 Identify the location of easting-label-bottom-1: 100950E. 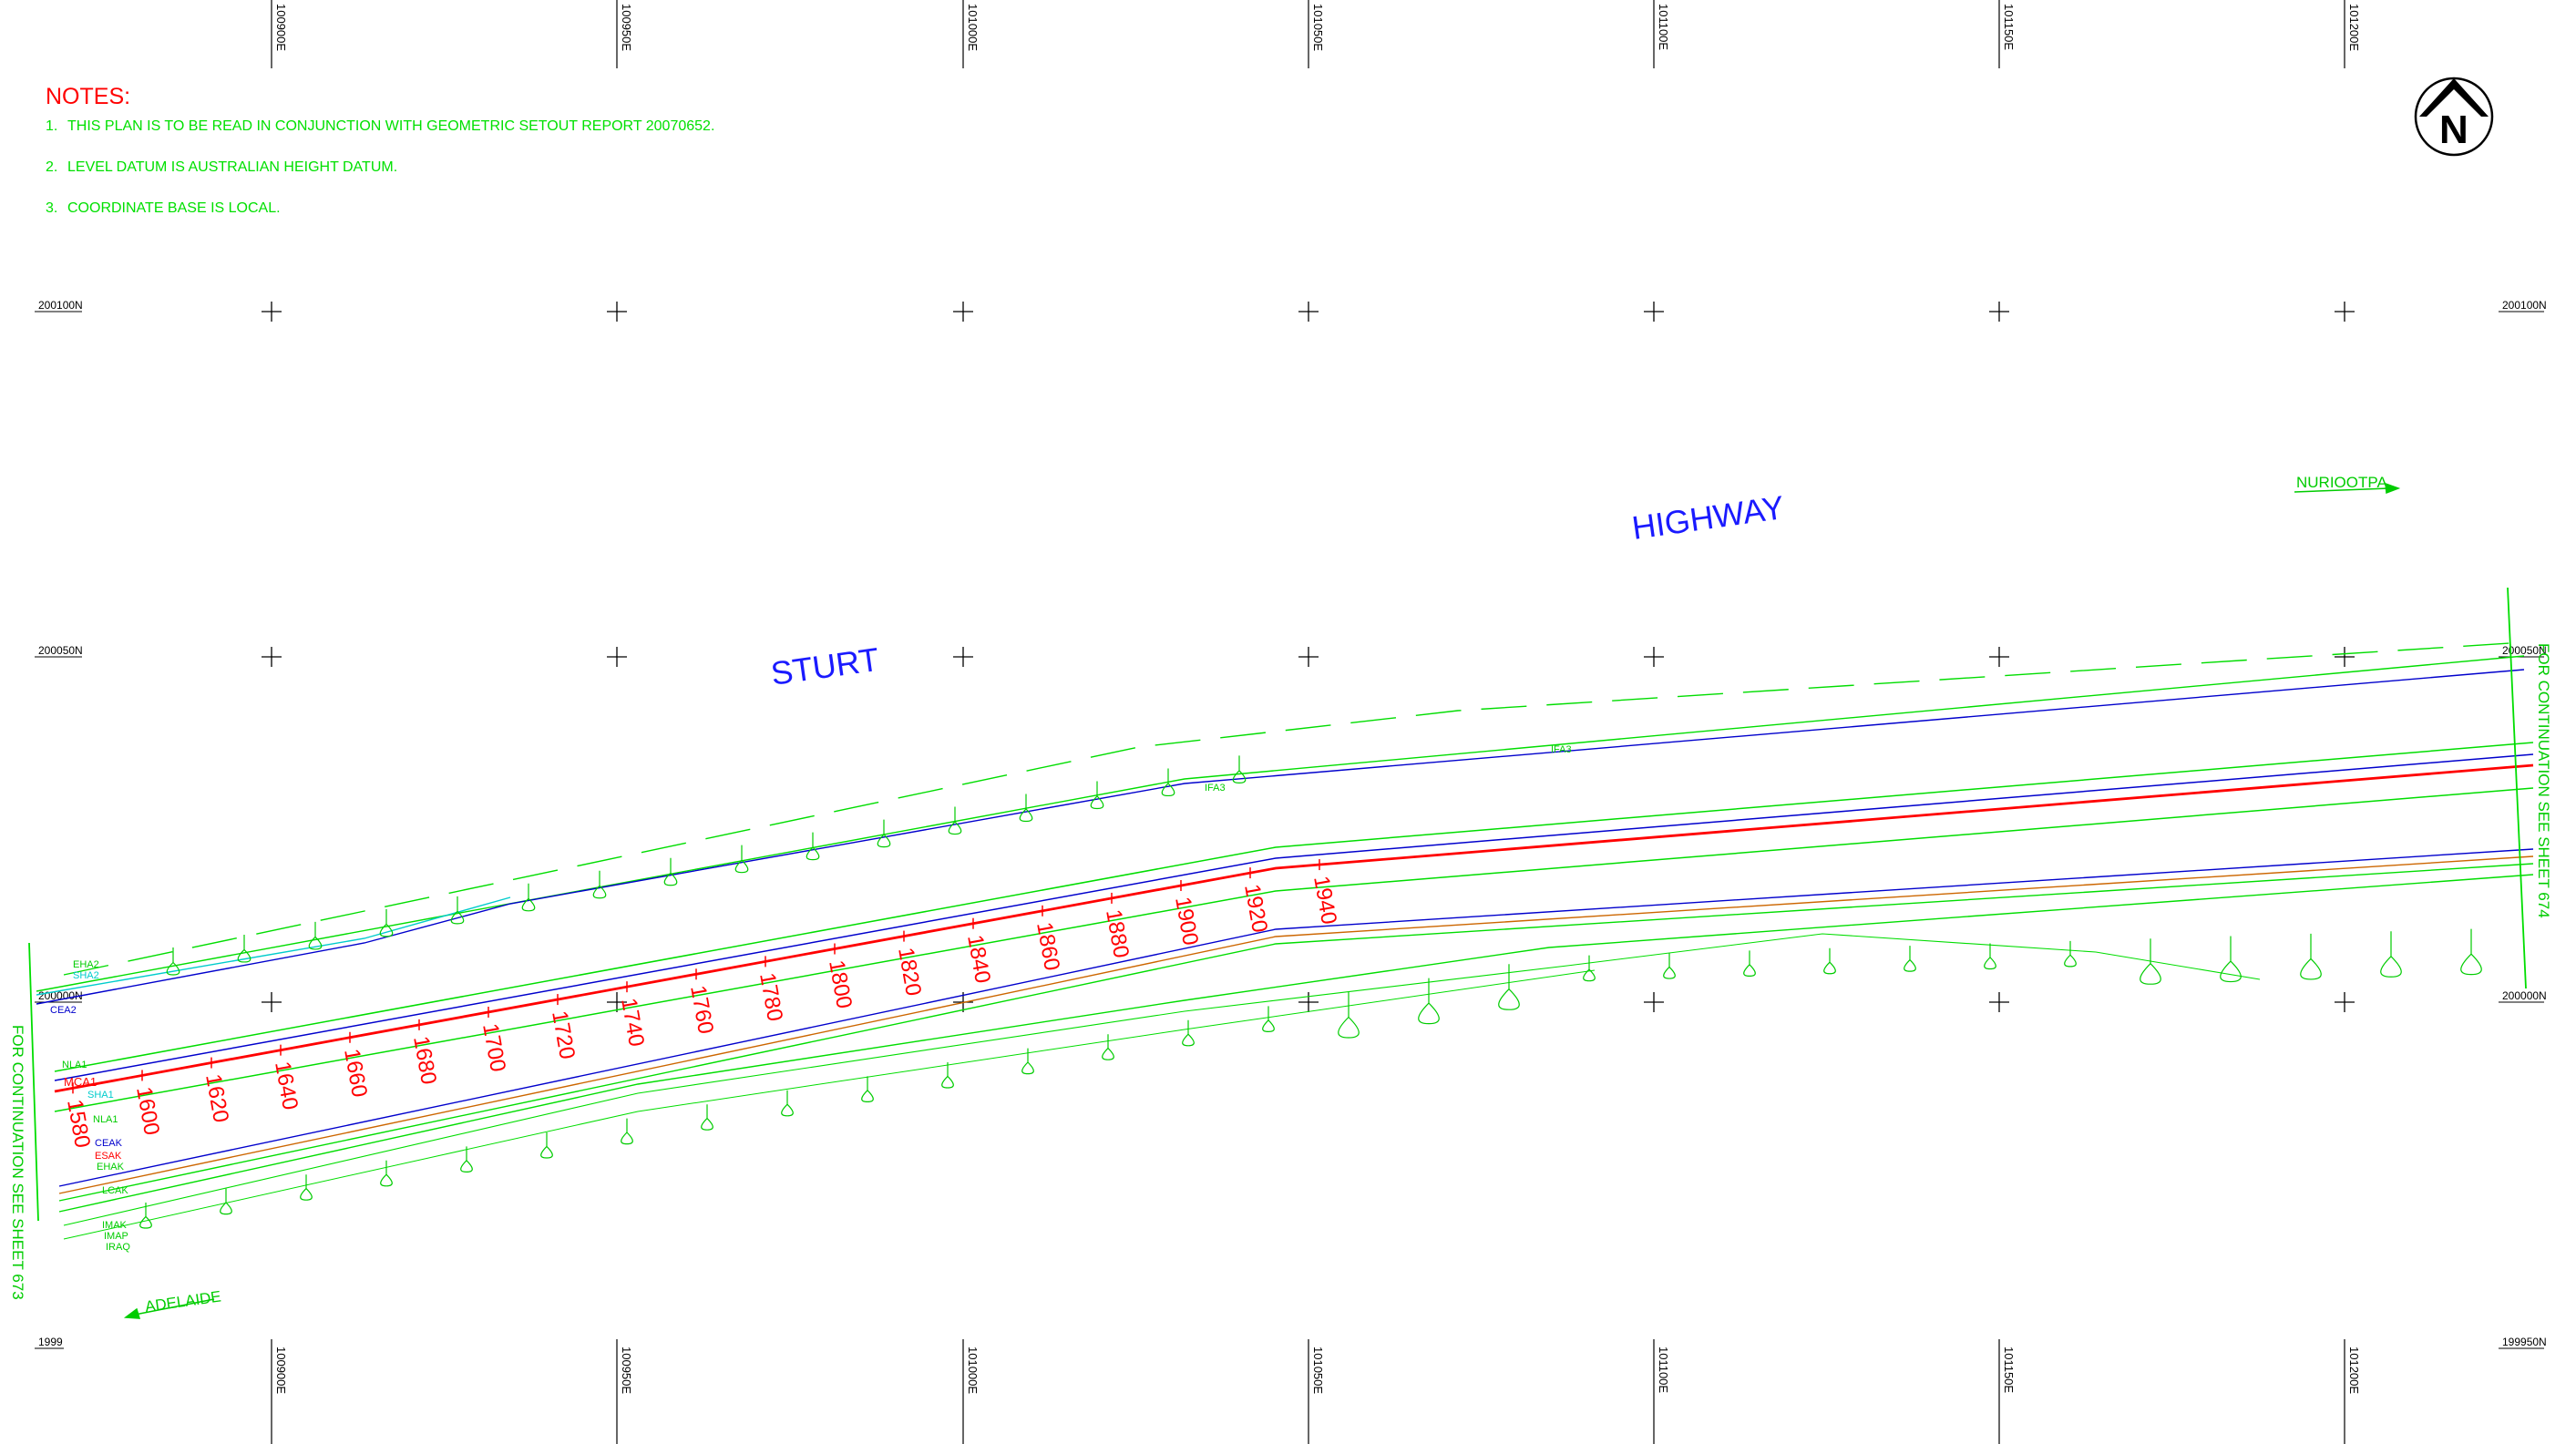
(627, 1370).